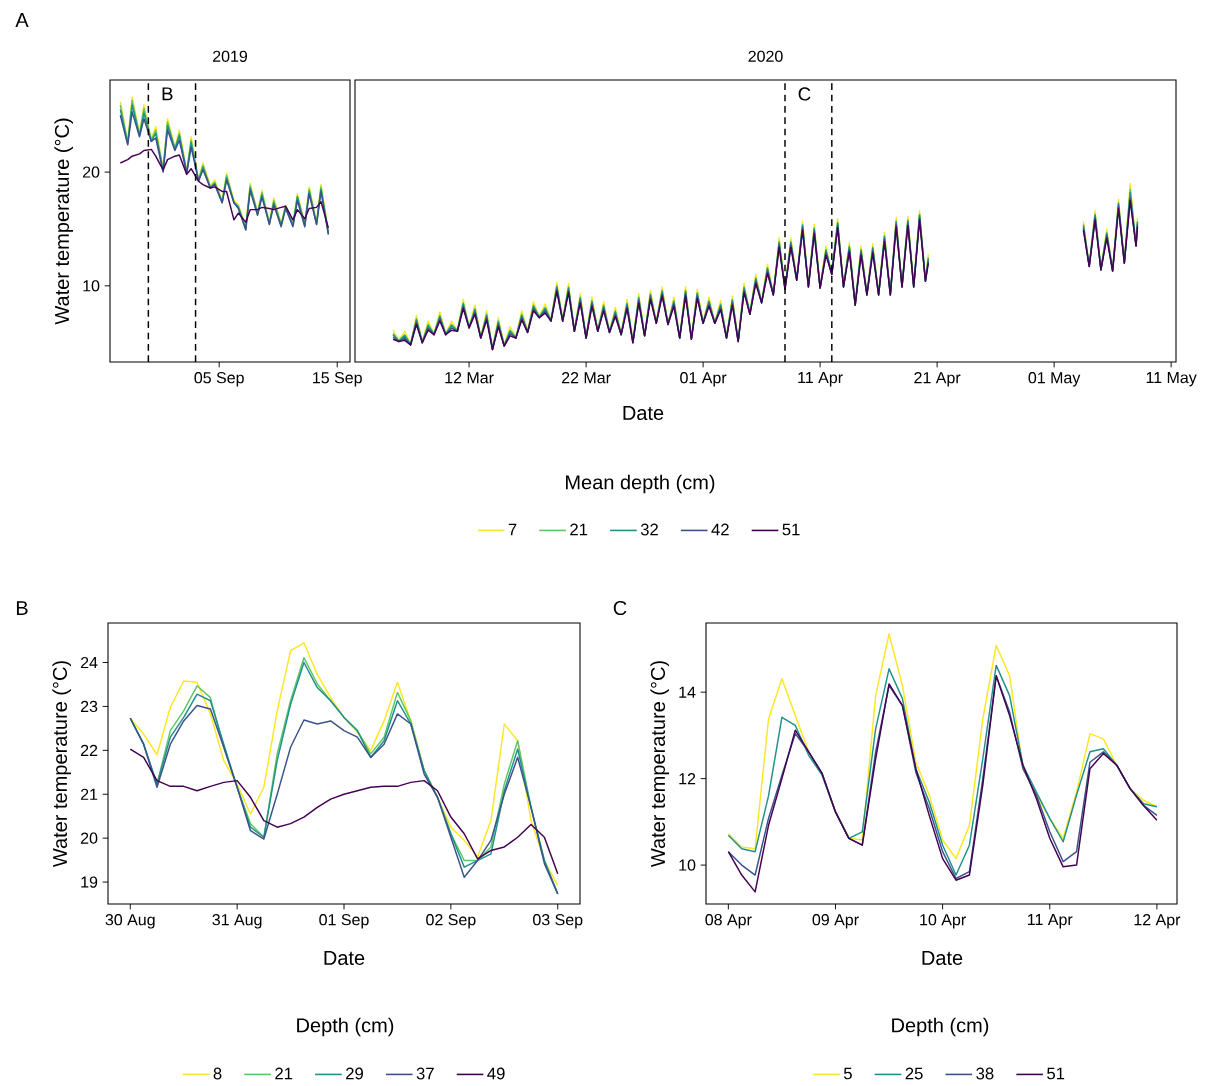 This screenshot has width=1214, height=1086. Describe the element at coordinates (728, 921) in the screenshot. I see `x-tick-label: 08 Apr` at that location.